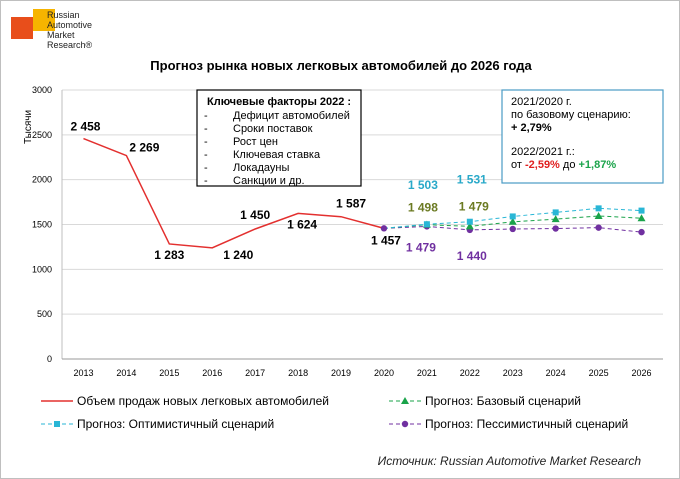  I want to click on growth-line-1: 2021/2020 г., so click(541, 102).